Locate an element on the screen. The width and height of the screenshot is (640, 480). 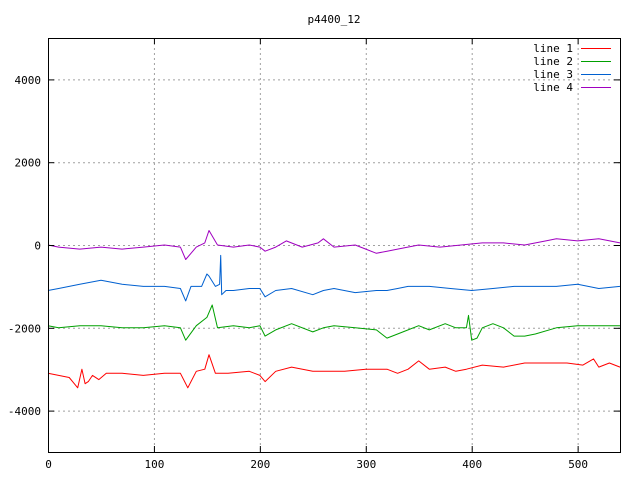
y-tick-label: 0 is located at coordinates (37, 246).